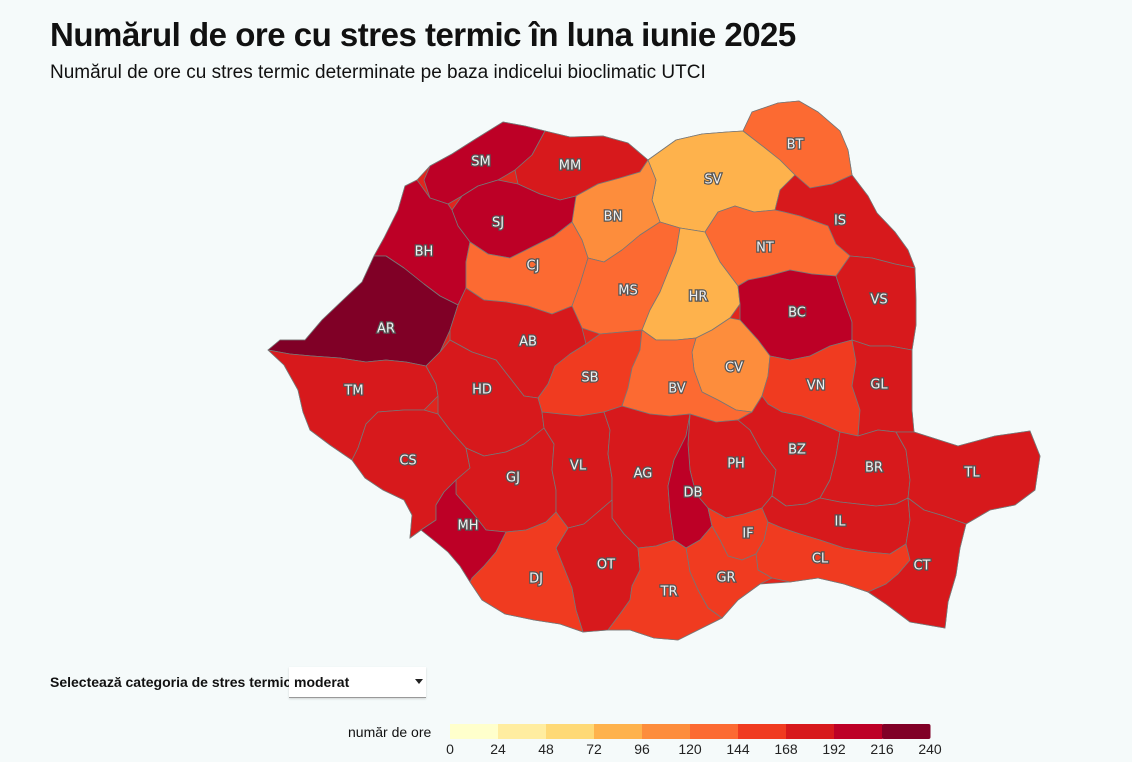 This screenshot has width=1132, height=762. Describe the element at coordinates (971, 473) in the screenshot. I see `county-label-tl: TL` at that location.